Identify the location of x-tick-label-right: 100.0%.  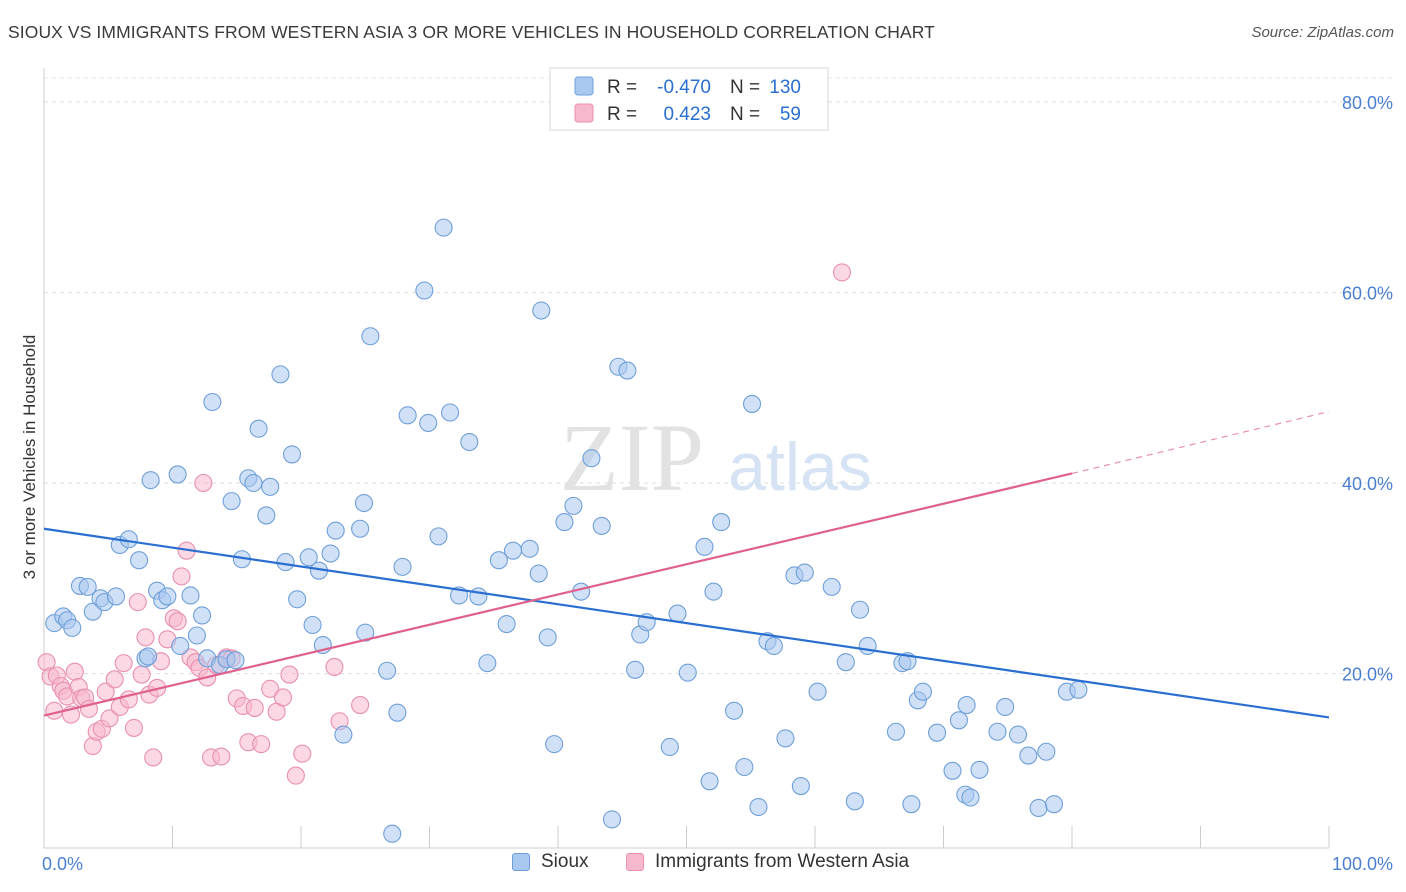
(1362, 864).